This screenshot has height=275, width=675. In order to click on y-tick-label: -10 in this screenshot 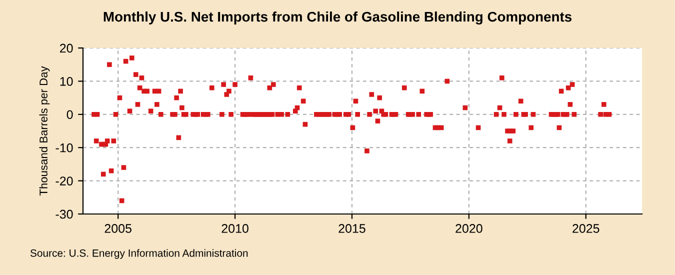, I will do `click(64, 147)`.